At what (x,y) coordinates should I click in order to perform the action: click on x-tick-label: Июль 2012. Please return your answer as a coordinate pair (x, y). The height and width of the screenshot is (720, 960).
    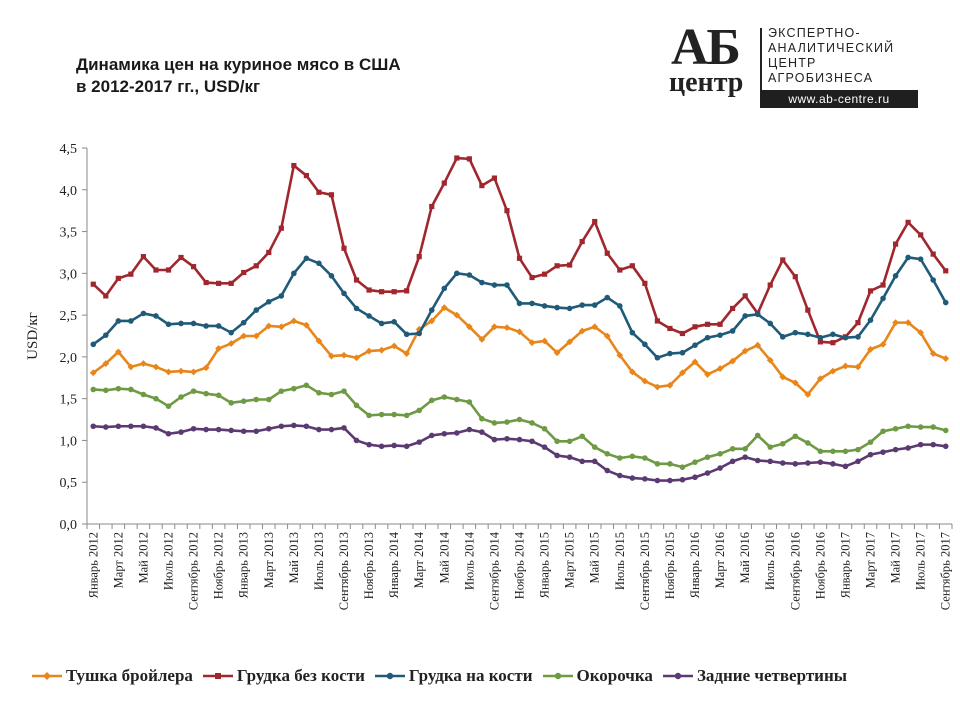
    Looking at the image, I should click on (168, 561).